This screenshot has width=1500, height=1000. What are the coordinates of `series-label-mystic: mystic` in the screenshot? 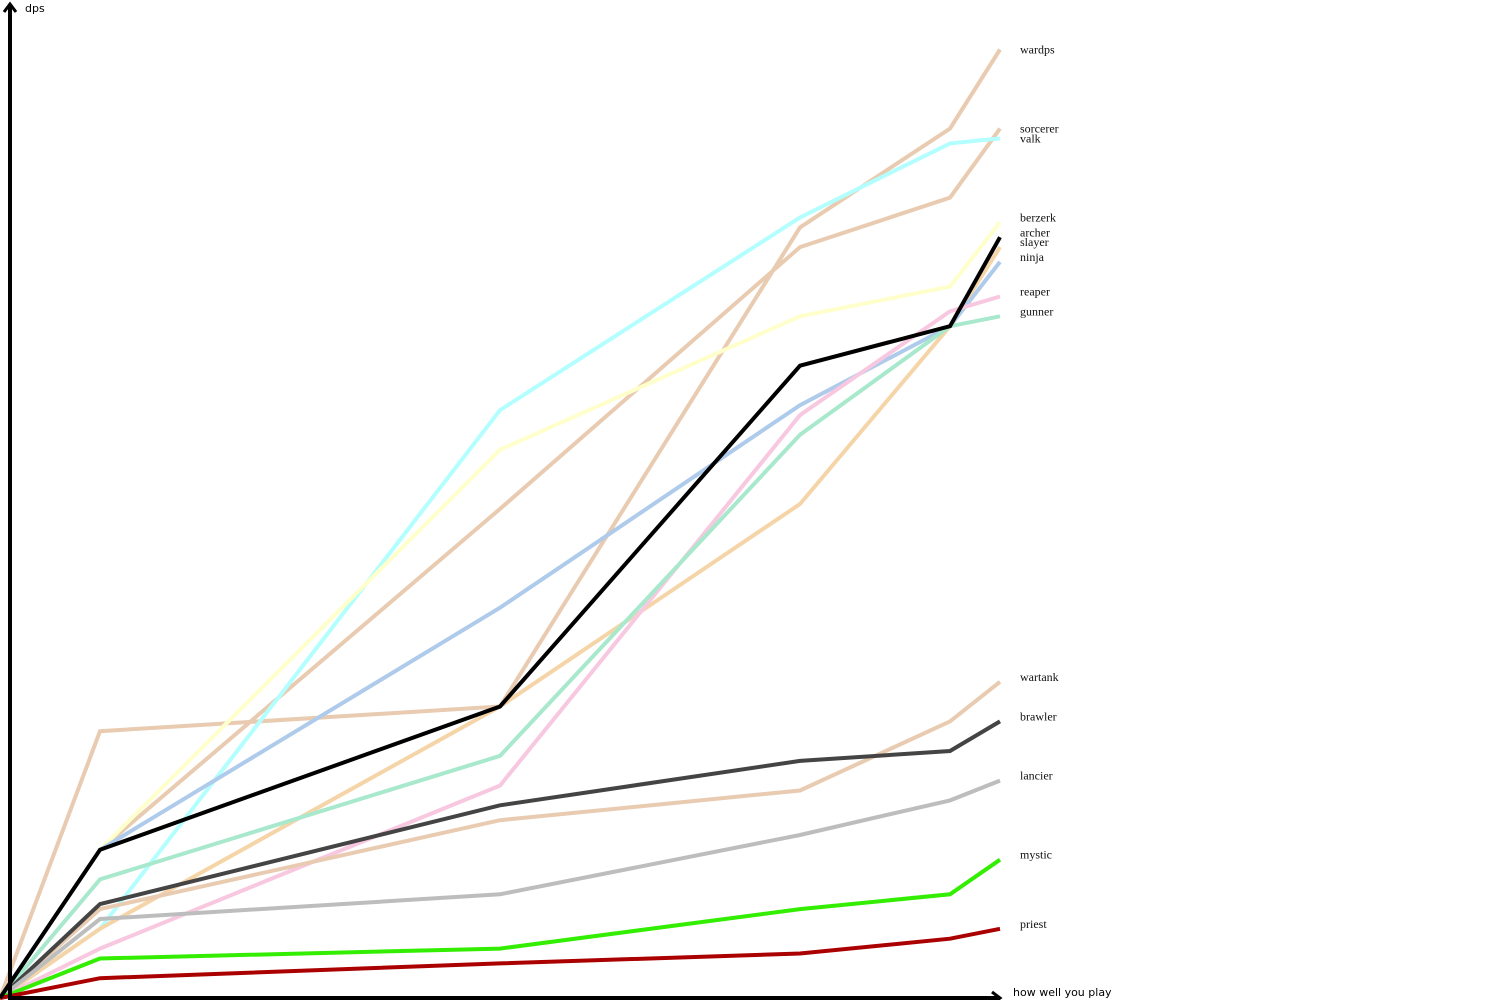 It's located at (1036, 855).